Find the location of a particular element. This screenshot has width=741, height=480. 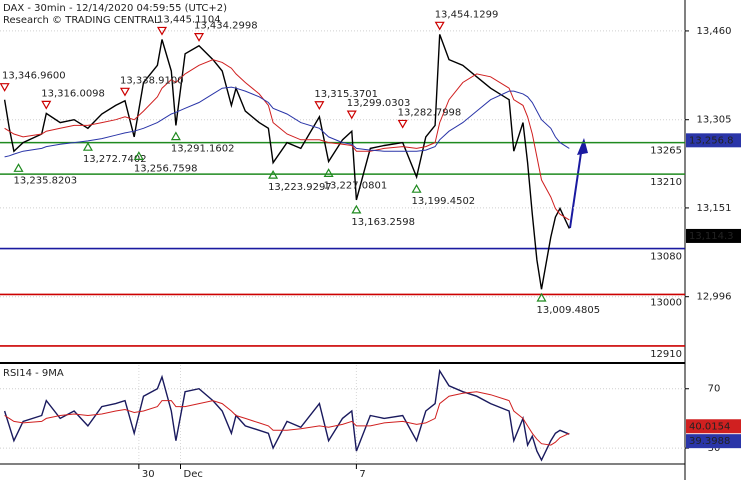

annotation-label: 13,199.4502 is located at coordinates (444, 201).